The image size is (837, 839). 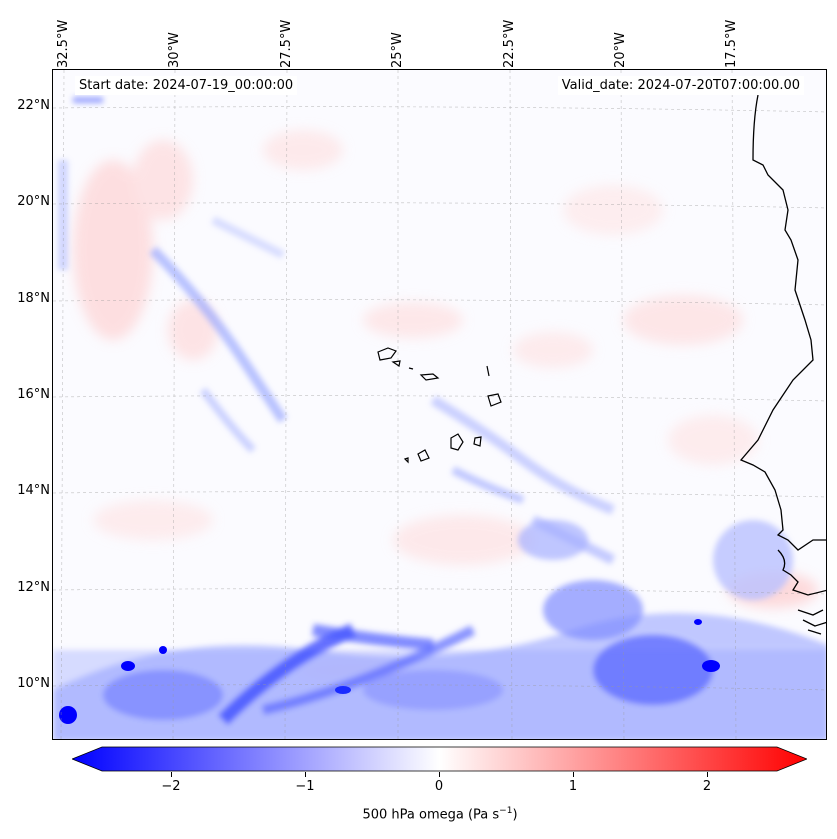 I want to click on colorbar-tick-label: 2, so click(x=707, y=786).